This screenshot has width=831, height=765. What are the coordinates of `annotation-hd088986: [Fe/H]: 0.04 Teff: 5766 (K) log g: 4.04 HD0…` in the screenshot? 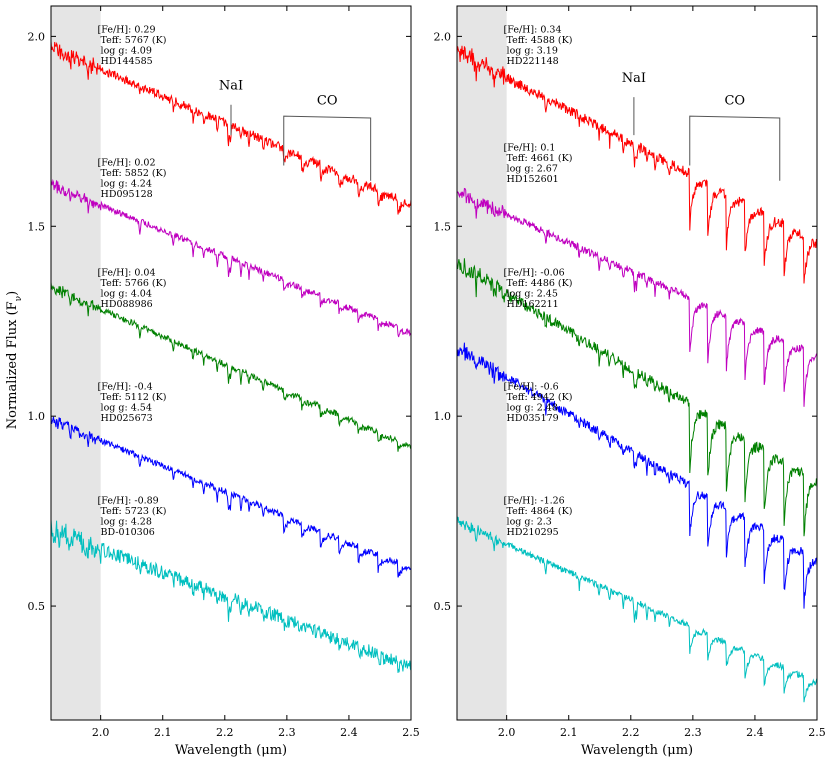 It's located at (132, 289).